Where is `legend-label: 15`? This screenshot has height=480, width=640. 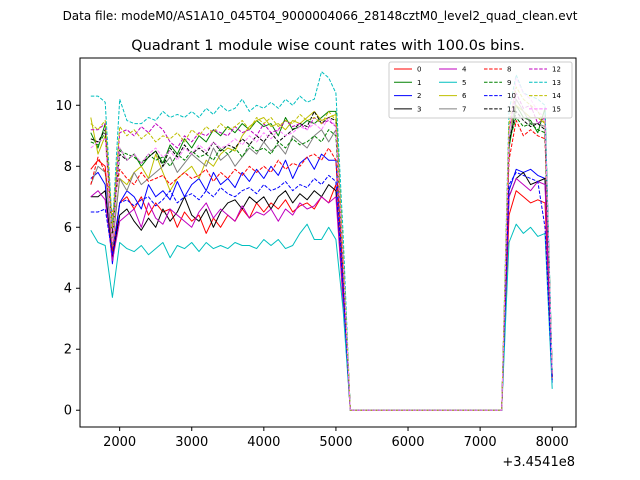 legend-label: 15 is located at coordinates (556, 109).